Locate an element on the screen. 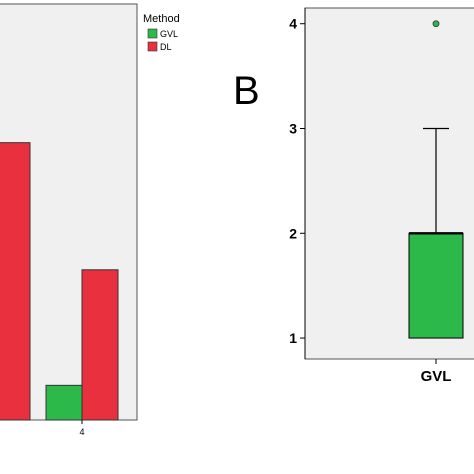  legend-swatch-gvl is located at coordinates (152, 33).